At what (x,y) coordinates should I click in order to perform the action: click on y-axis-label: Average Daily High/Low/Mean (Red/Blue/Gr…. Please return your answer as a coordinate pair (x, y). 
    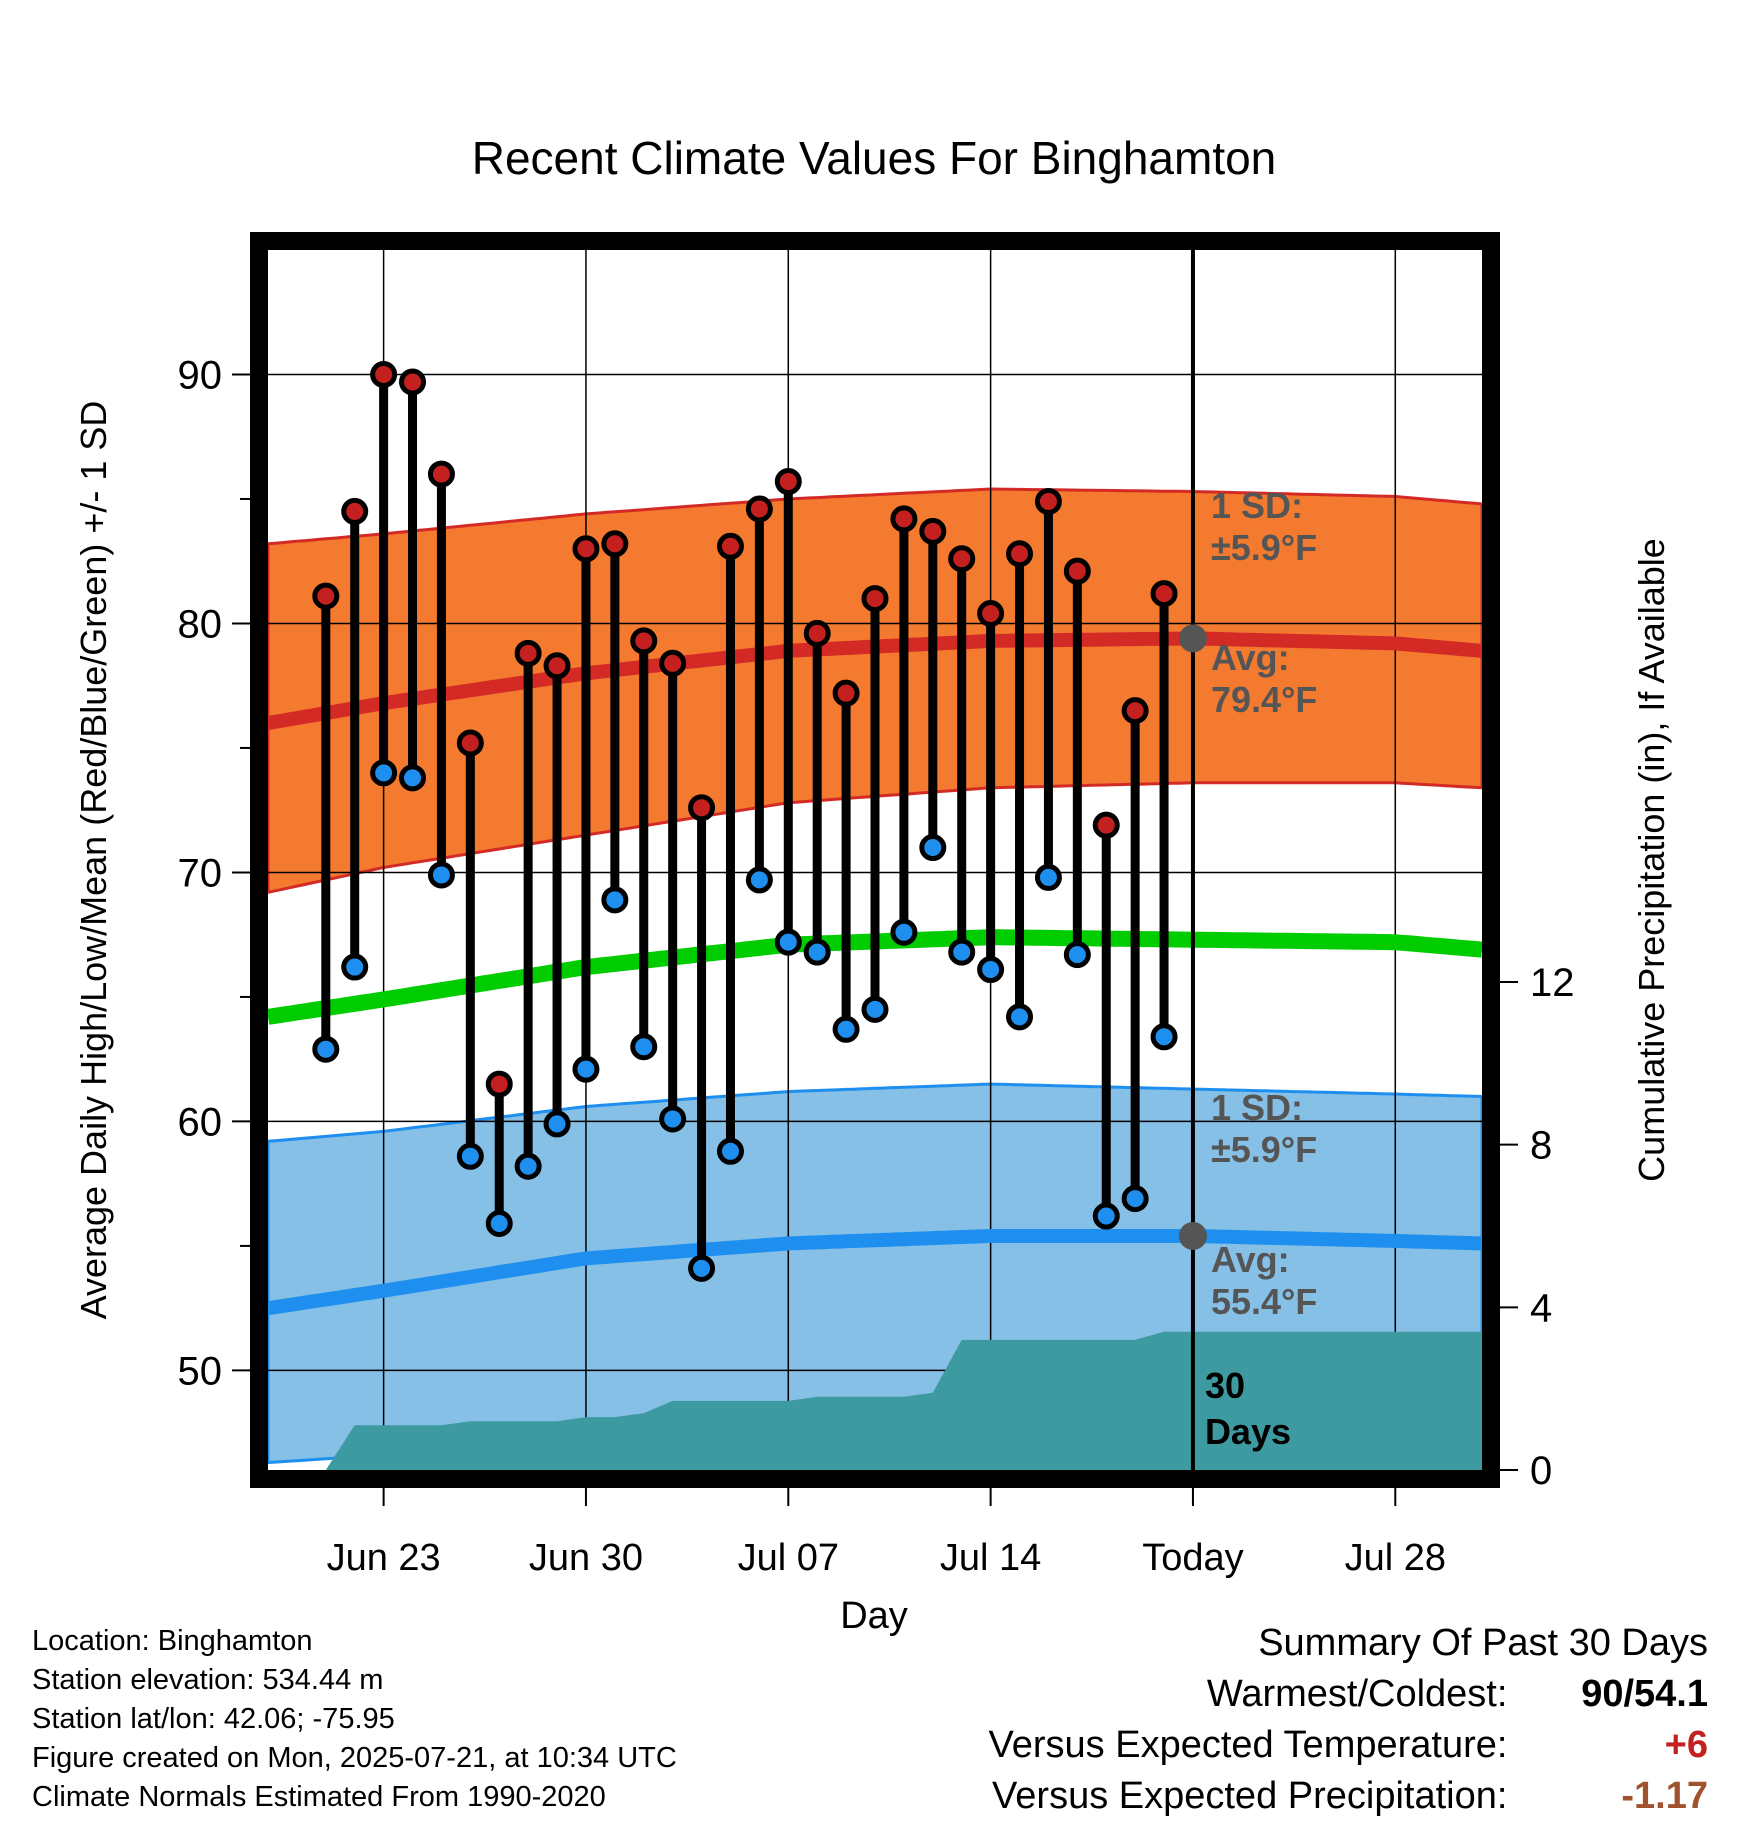
    Looking at the image, I should click on (93, 860).